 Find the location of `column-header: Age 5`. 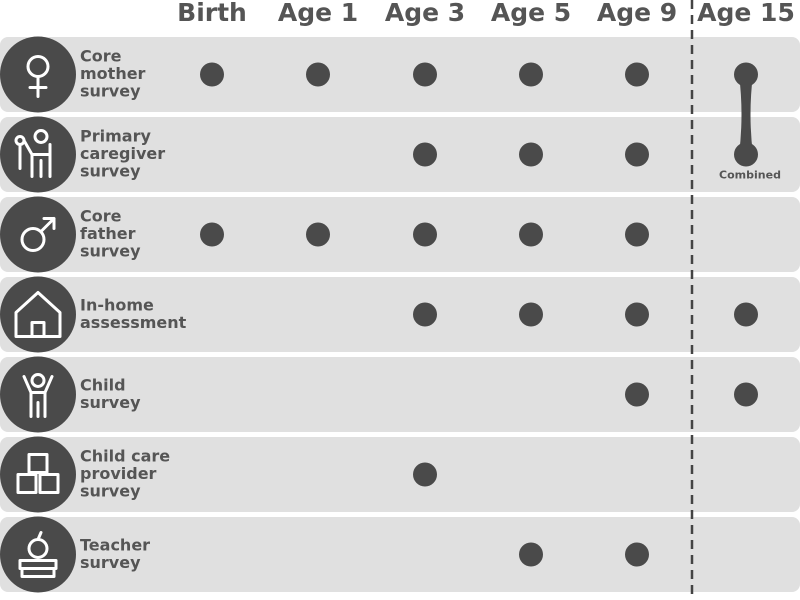

column-header: Age 5 is located at coordinates (531, 13).